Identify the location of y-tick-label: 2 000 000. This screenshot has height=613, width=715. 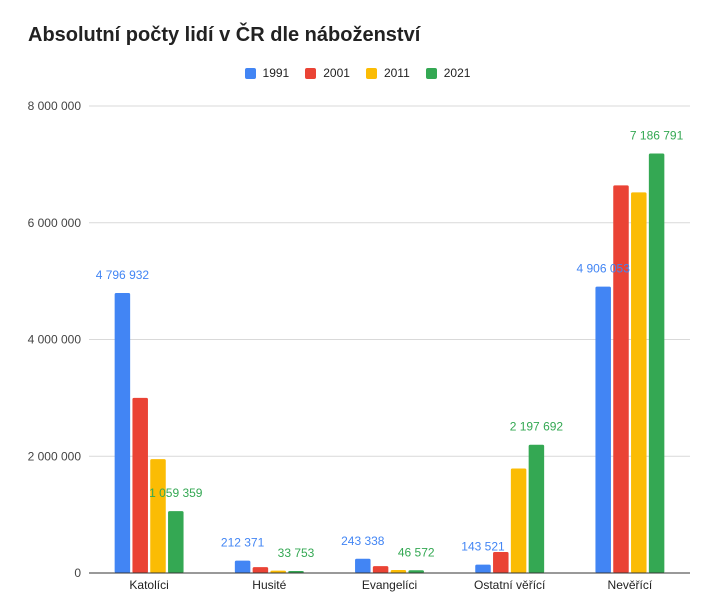
(55, 456).